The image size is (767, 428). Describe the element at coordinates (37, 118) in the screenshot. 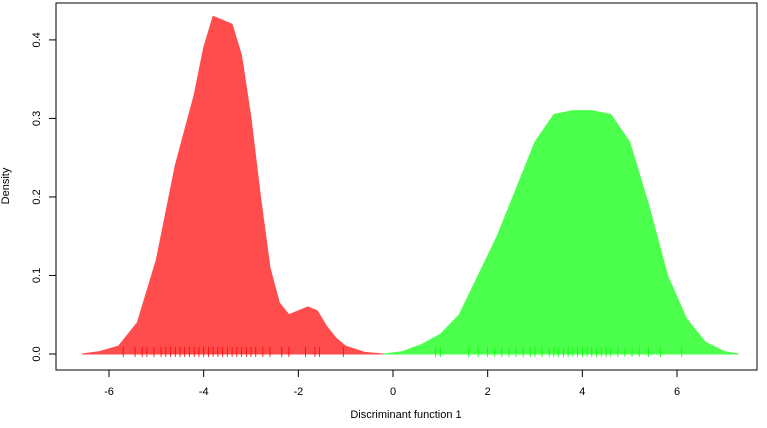

I see `y-tick-label: 0.3` at that location.